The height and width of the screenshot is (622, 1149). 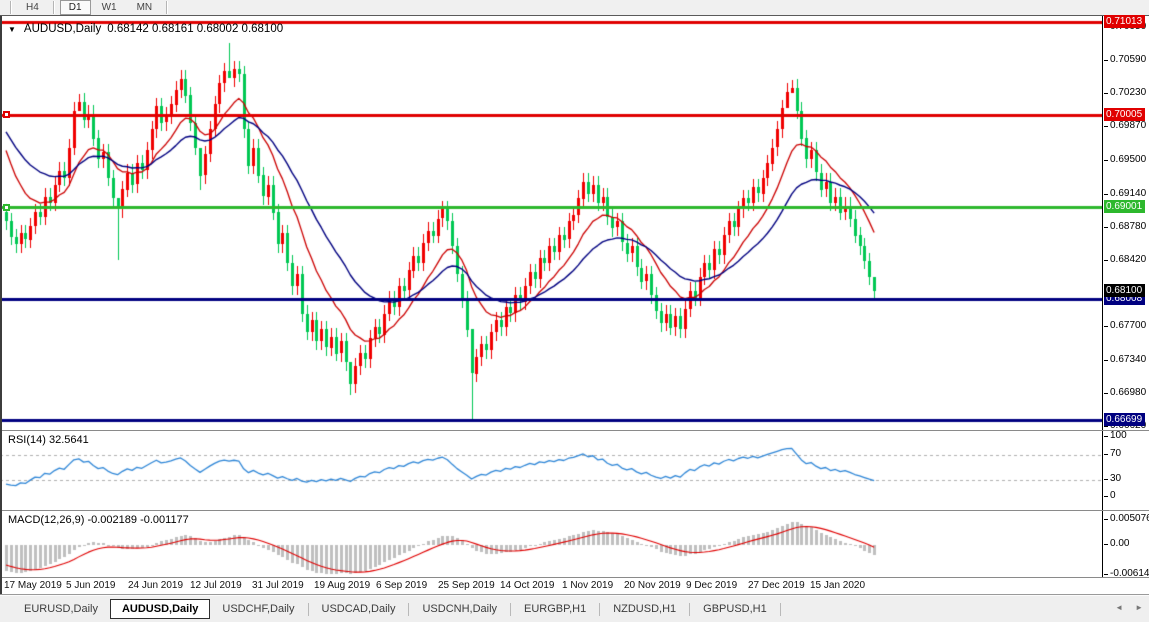 What do you see at coordinates (1125, 419) in the screenshot?
I see `price-badge: 0.66699` at bounding box center [1125, 419].